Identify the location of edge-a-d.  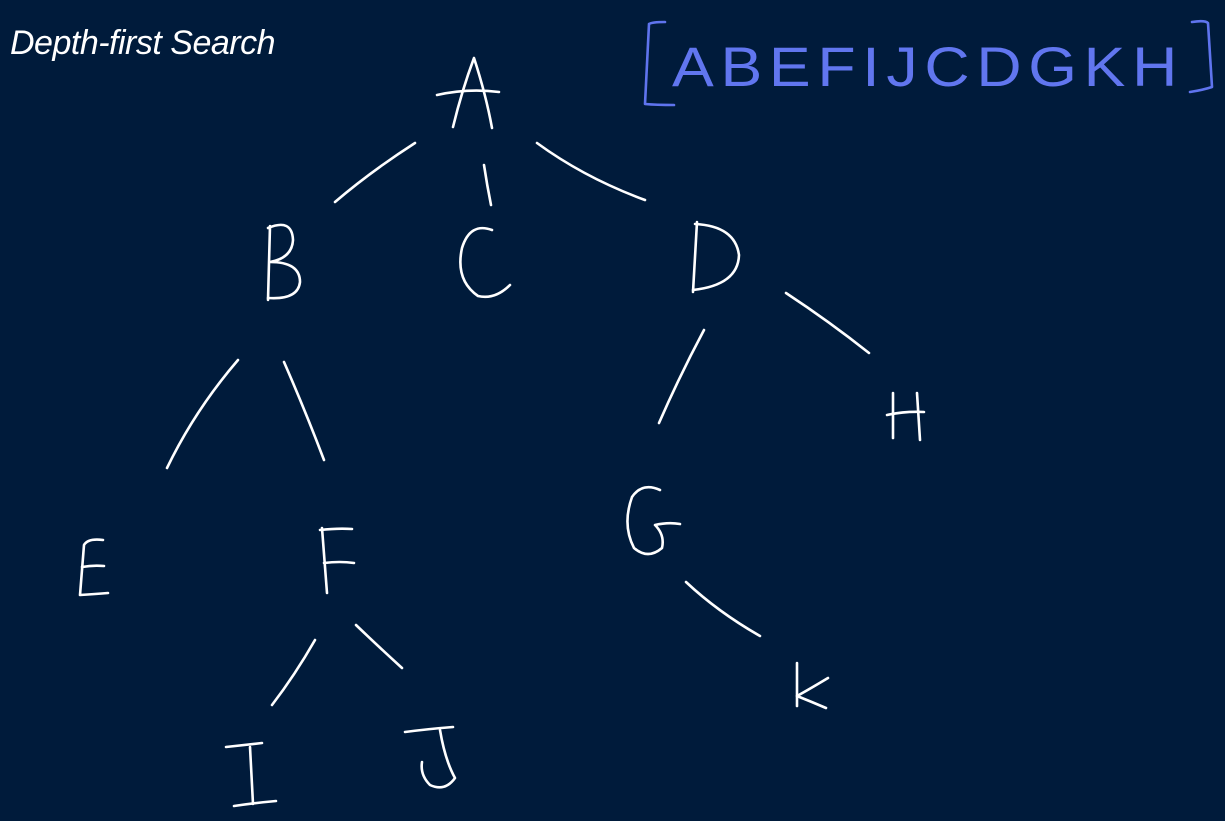
(591, 171).